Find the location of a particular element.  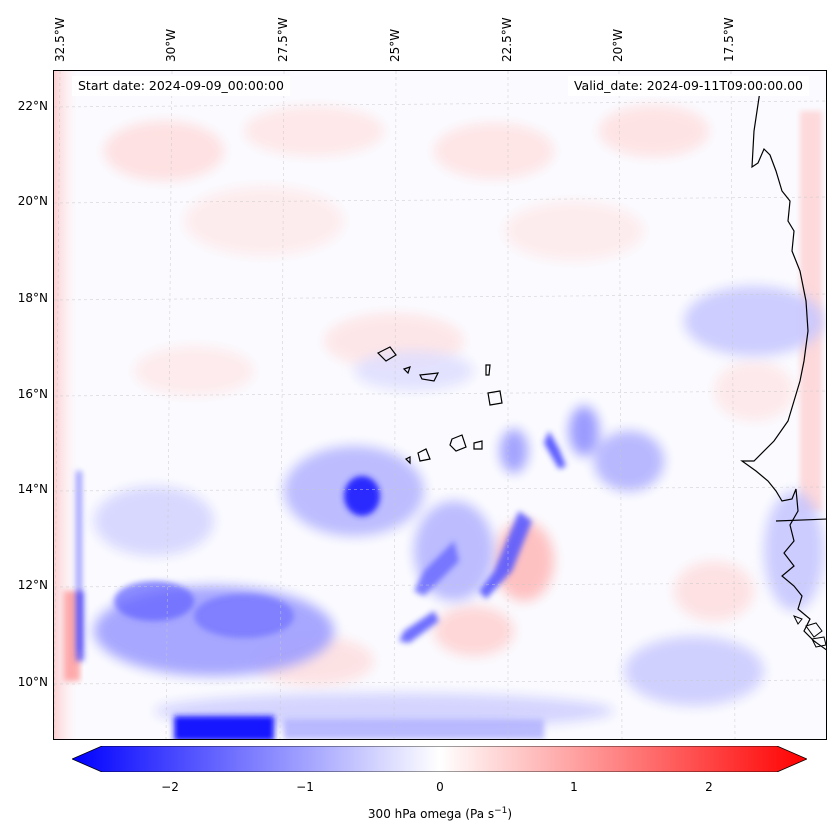

cape-verde-islands is located at coordinates (439, 405).